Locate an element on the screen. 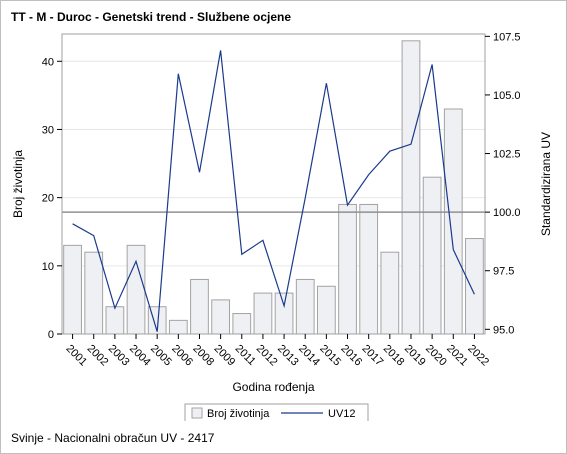  legend-box is located at coordinates (276, 412).